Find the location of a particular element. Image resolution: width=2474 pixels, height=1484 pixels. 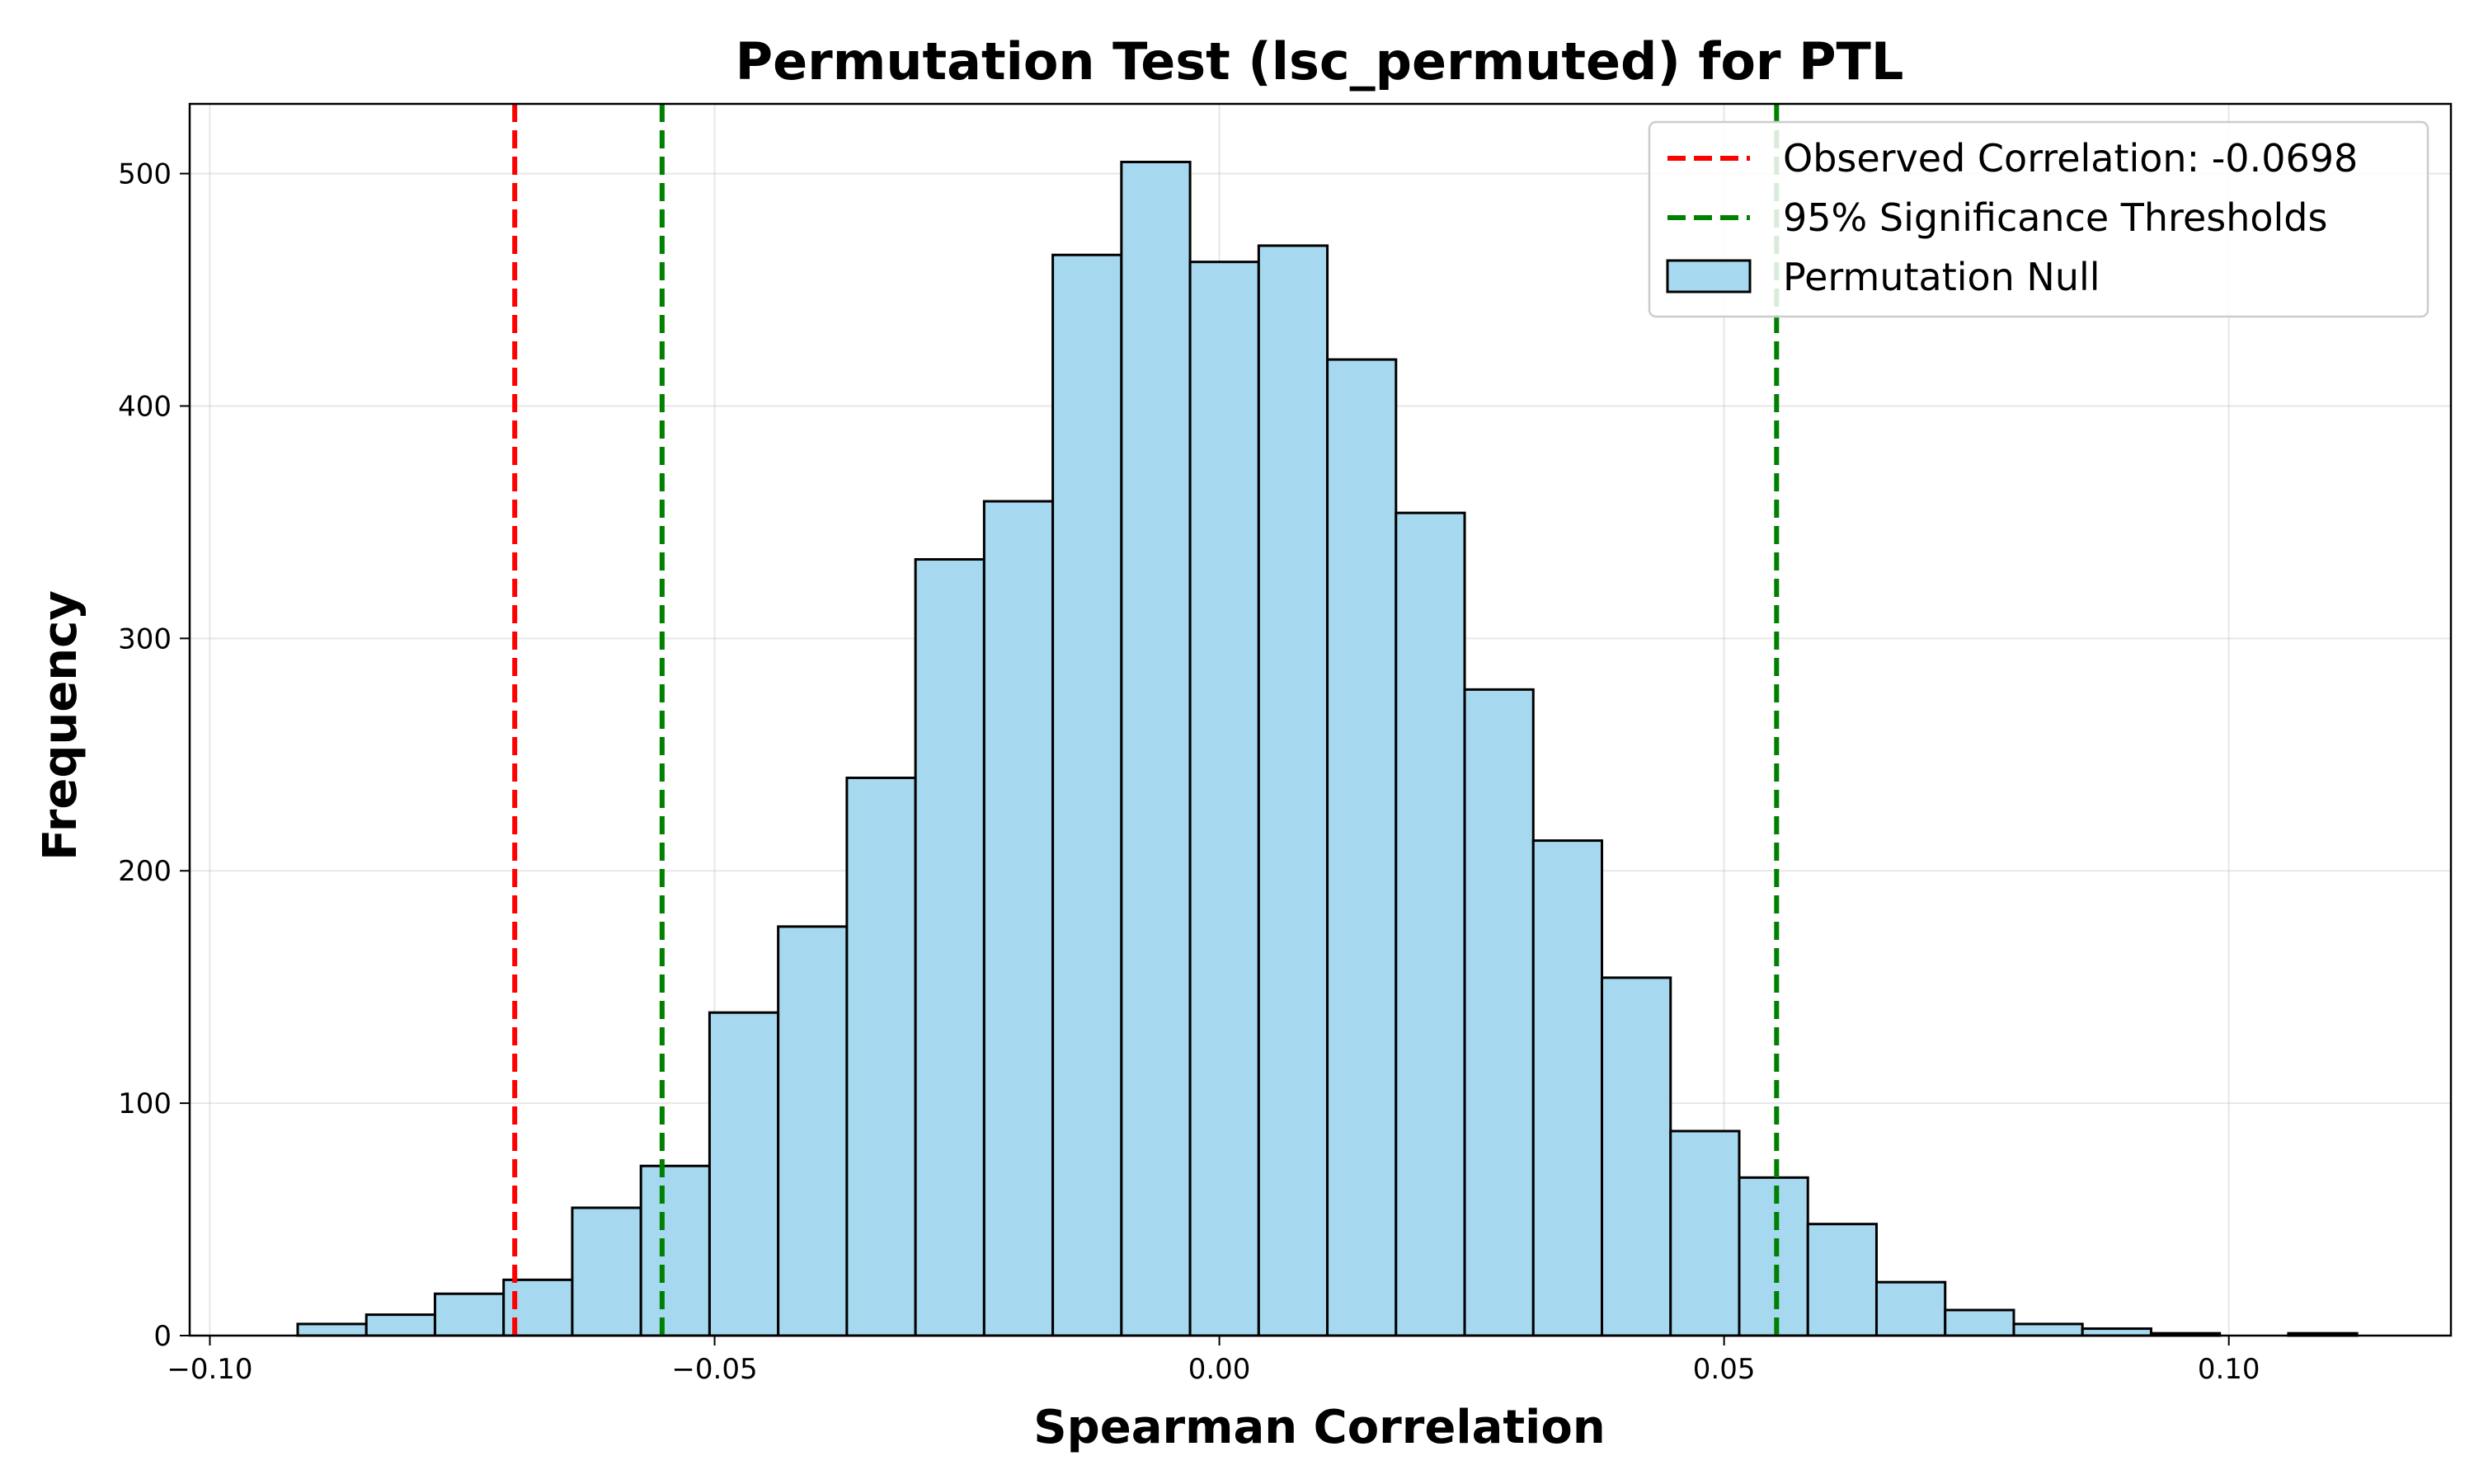

y-axis-label: Frequency is located at coordinates (60, 725).